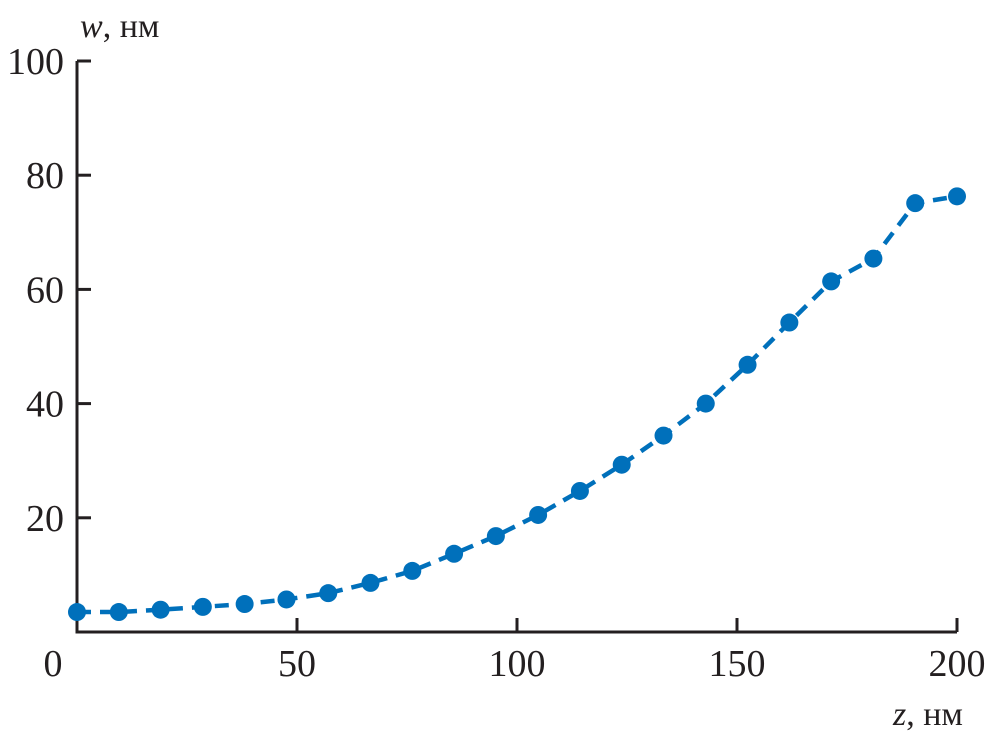 This screenshot has height=740, width=990. Describe the element at coordinates (53, 664) in the screenshot. I see `x-tick-label: 0` at that location.